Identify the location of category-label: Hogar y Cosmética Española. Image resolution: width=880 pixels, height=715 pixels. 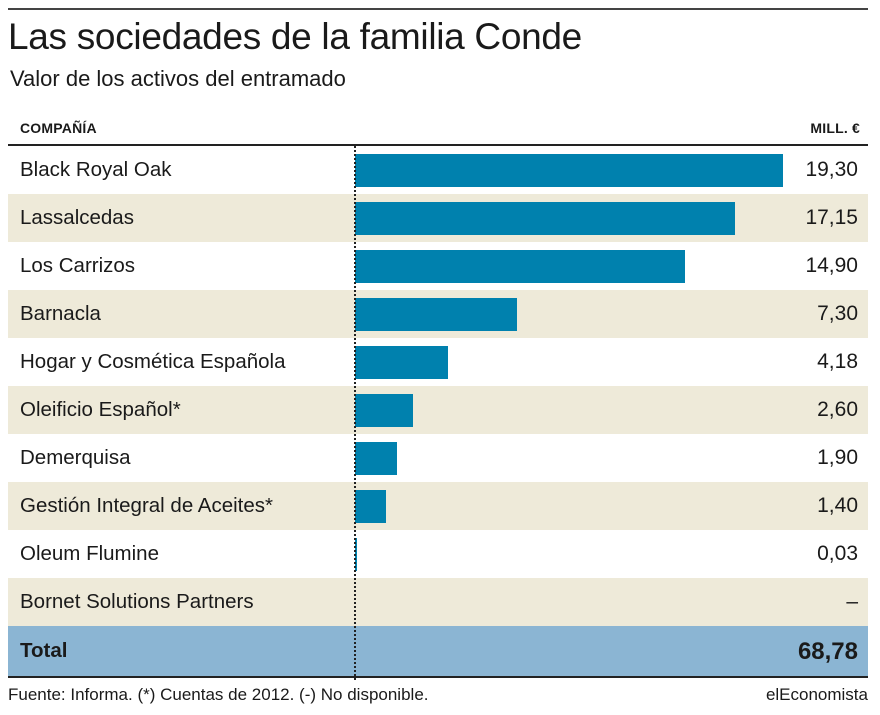
(153, 361).